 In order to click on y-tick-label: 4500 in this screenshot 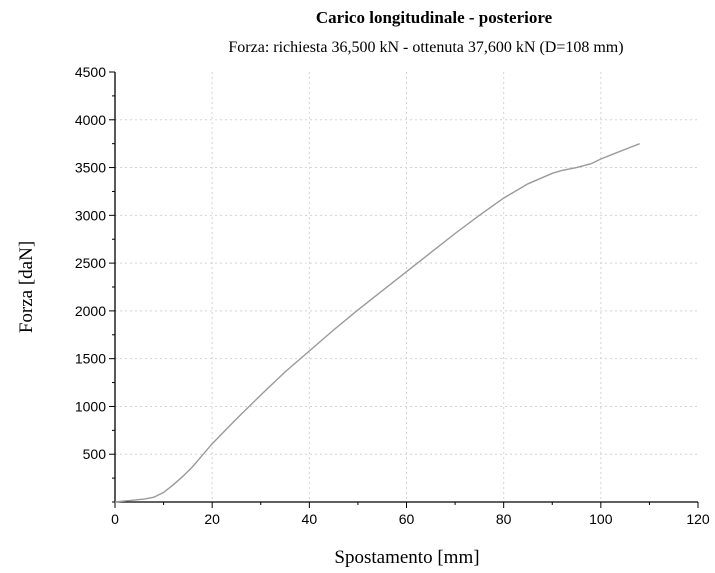, I will do `click(90, 72)`.